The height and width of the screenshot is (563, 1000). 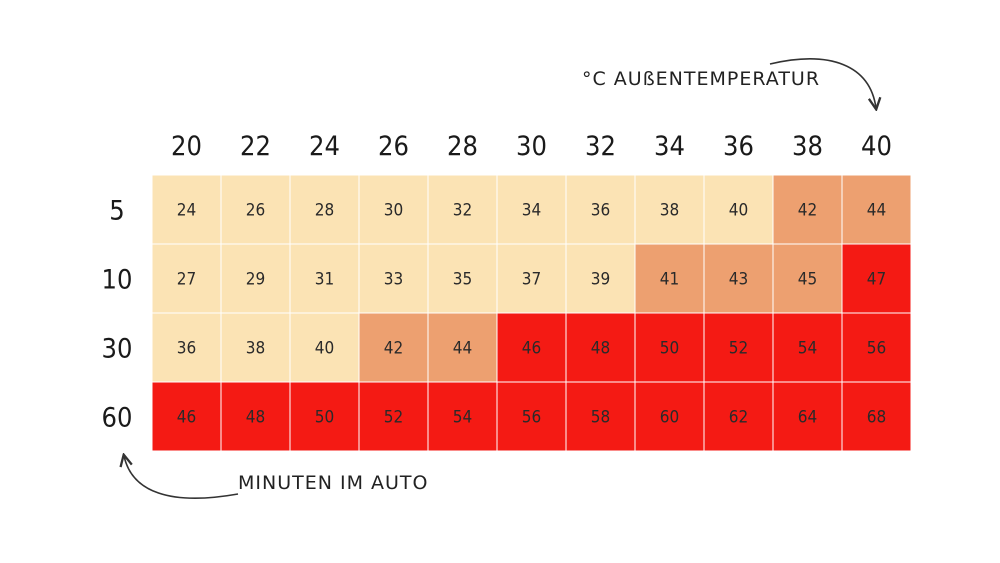 I want to click on y-tick-label: 5, so click(x=116, y=211).